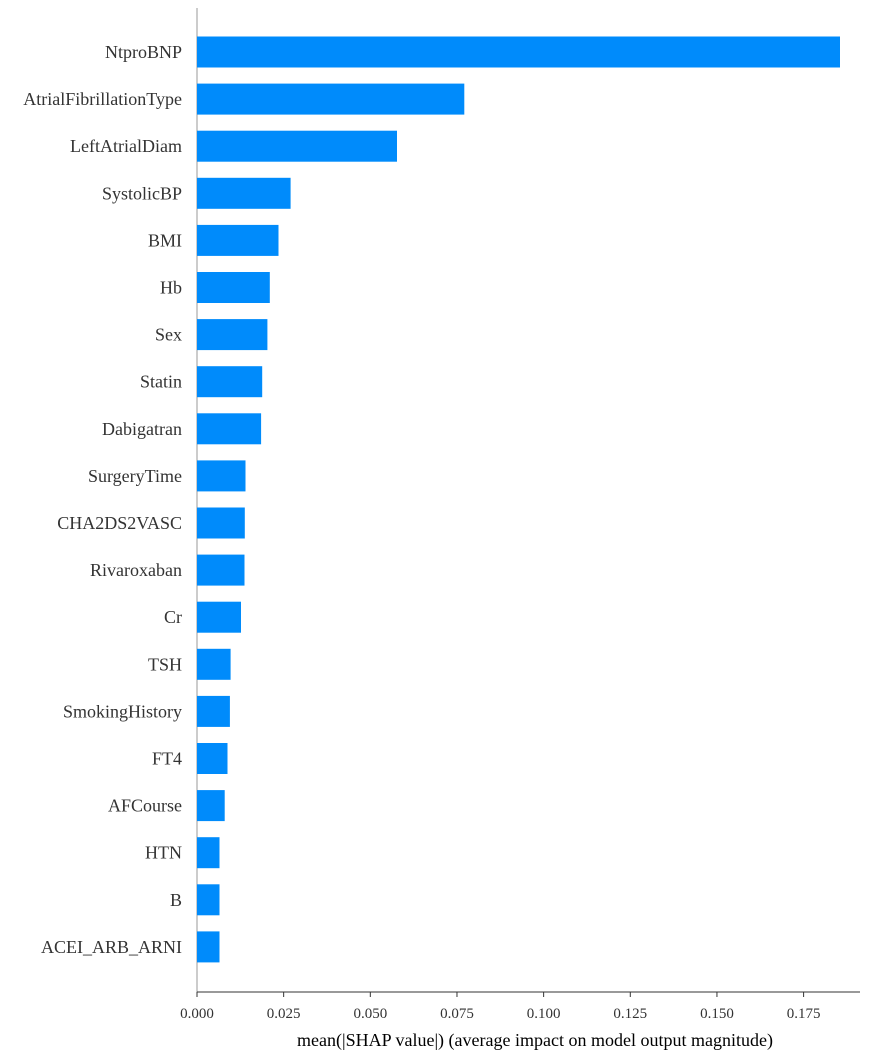 The image size is (875, 1055). I want to click on feature-label: Rivaroxaban, so click(136, 570).